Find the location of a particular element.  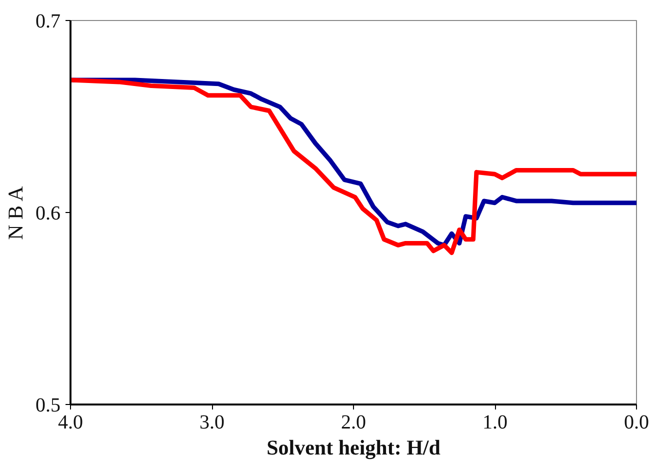

x-tick-label: 3.0 is located at coordinates (212, 423).